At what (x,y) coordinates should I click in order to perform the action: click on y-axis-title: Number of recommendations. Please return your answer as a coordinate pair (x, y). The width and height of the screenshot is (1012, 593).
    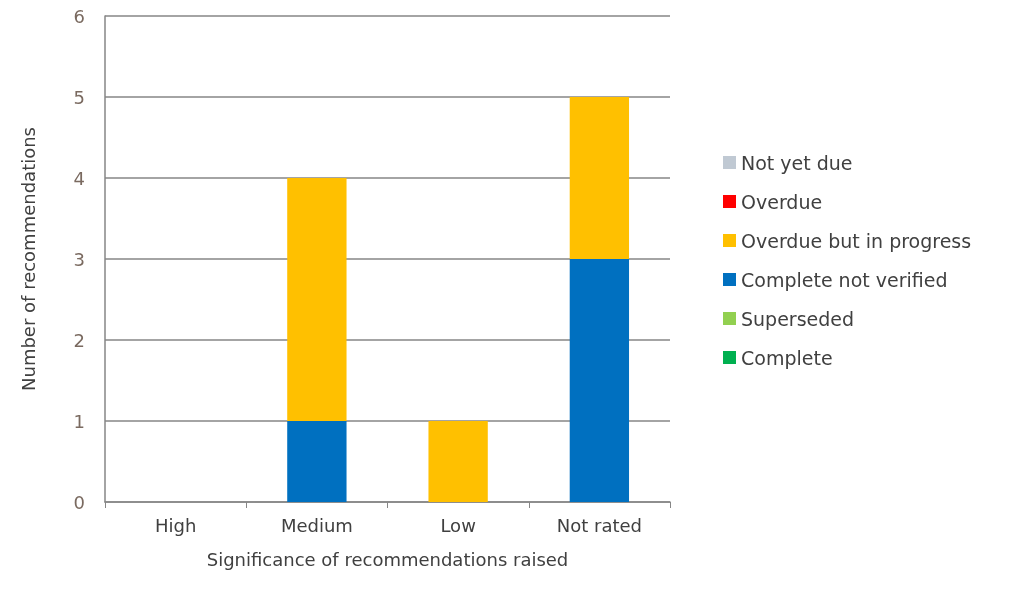
    Looking at the image, I should click on (28, 259).